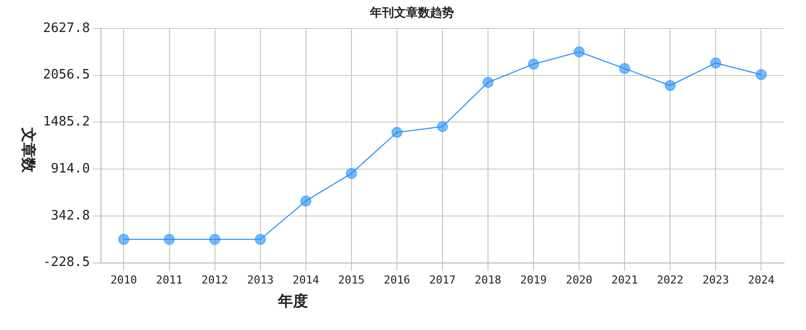 This screenshot has width=806, height=330. What do you see at coordinates (123, 279) in the screenshot?
I see `x-tick-label: 2010` at bounding box center [123, 279].